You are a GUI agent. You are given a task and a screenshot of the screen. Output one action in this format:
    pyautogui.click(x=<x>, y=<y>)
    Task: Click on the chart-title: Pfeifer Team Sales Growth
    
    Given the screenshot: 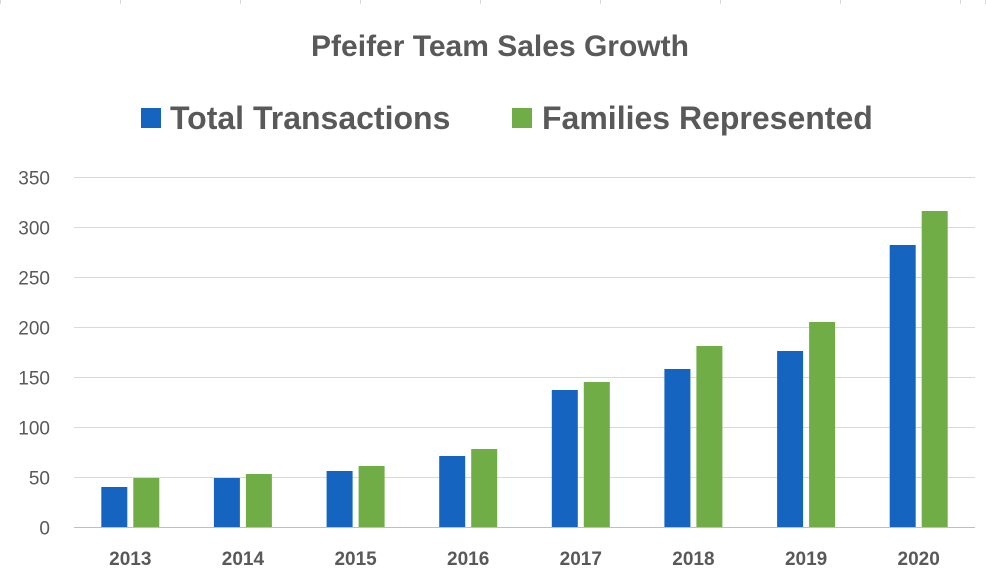 What is the action you would take?
    pyautogui.click(x=500, y=46)
    